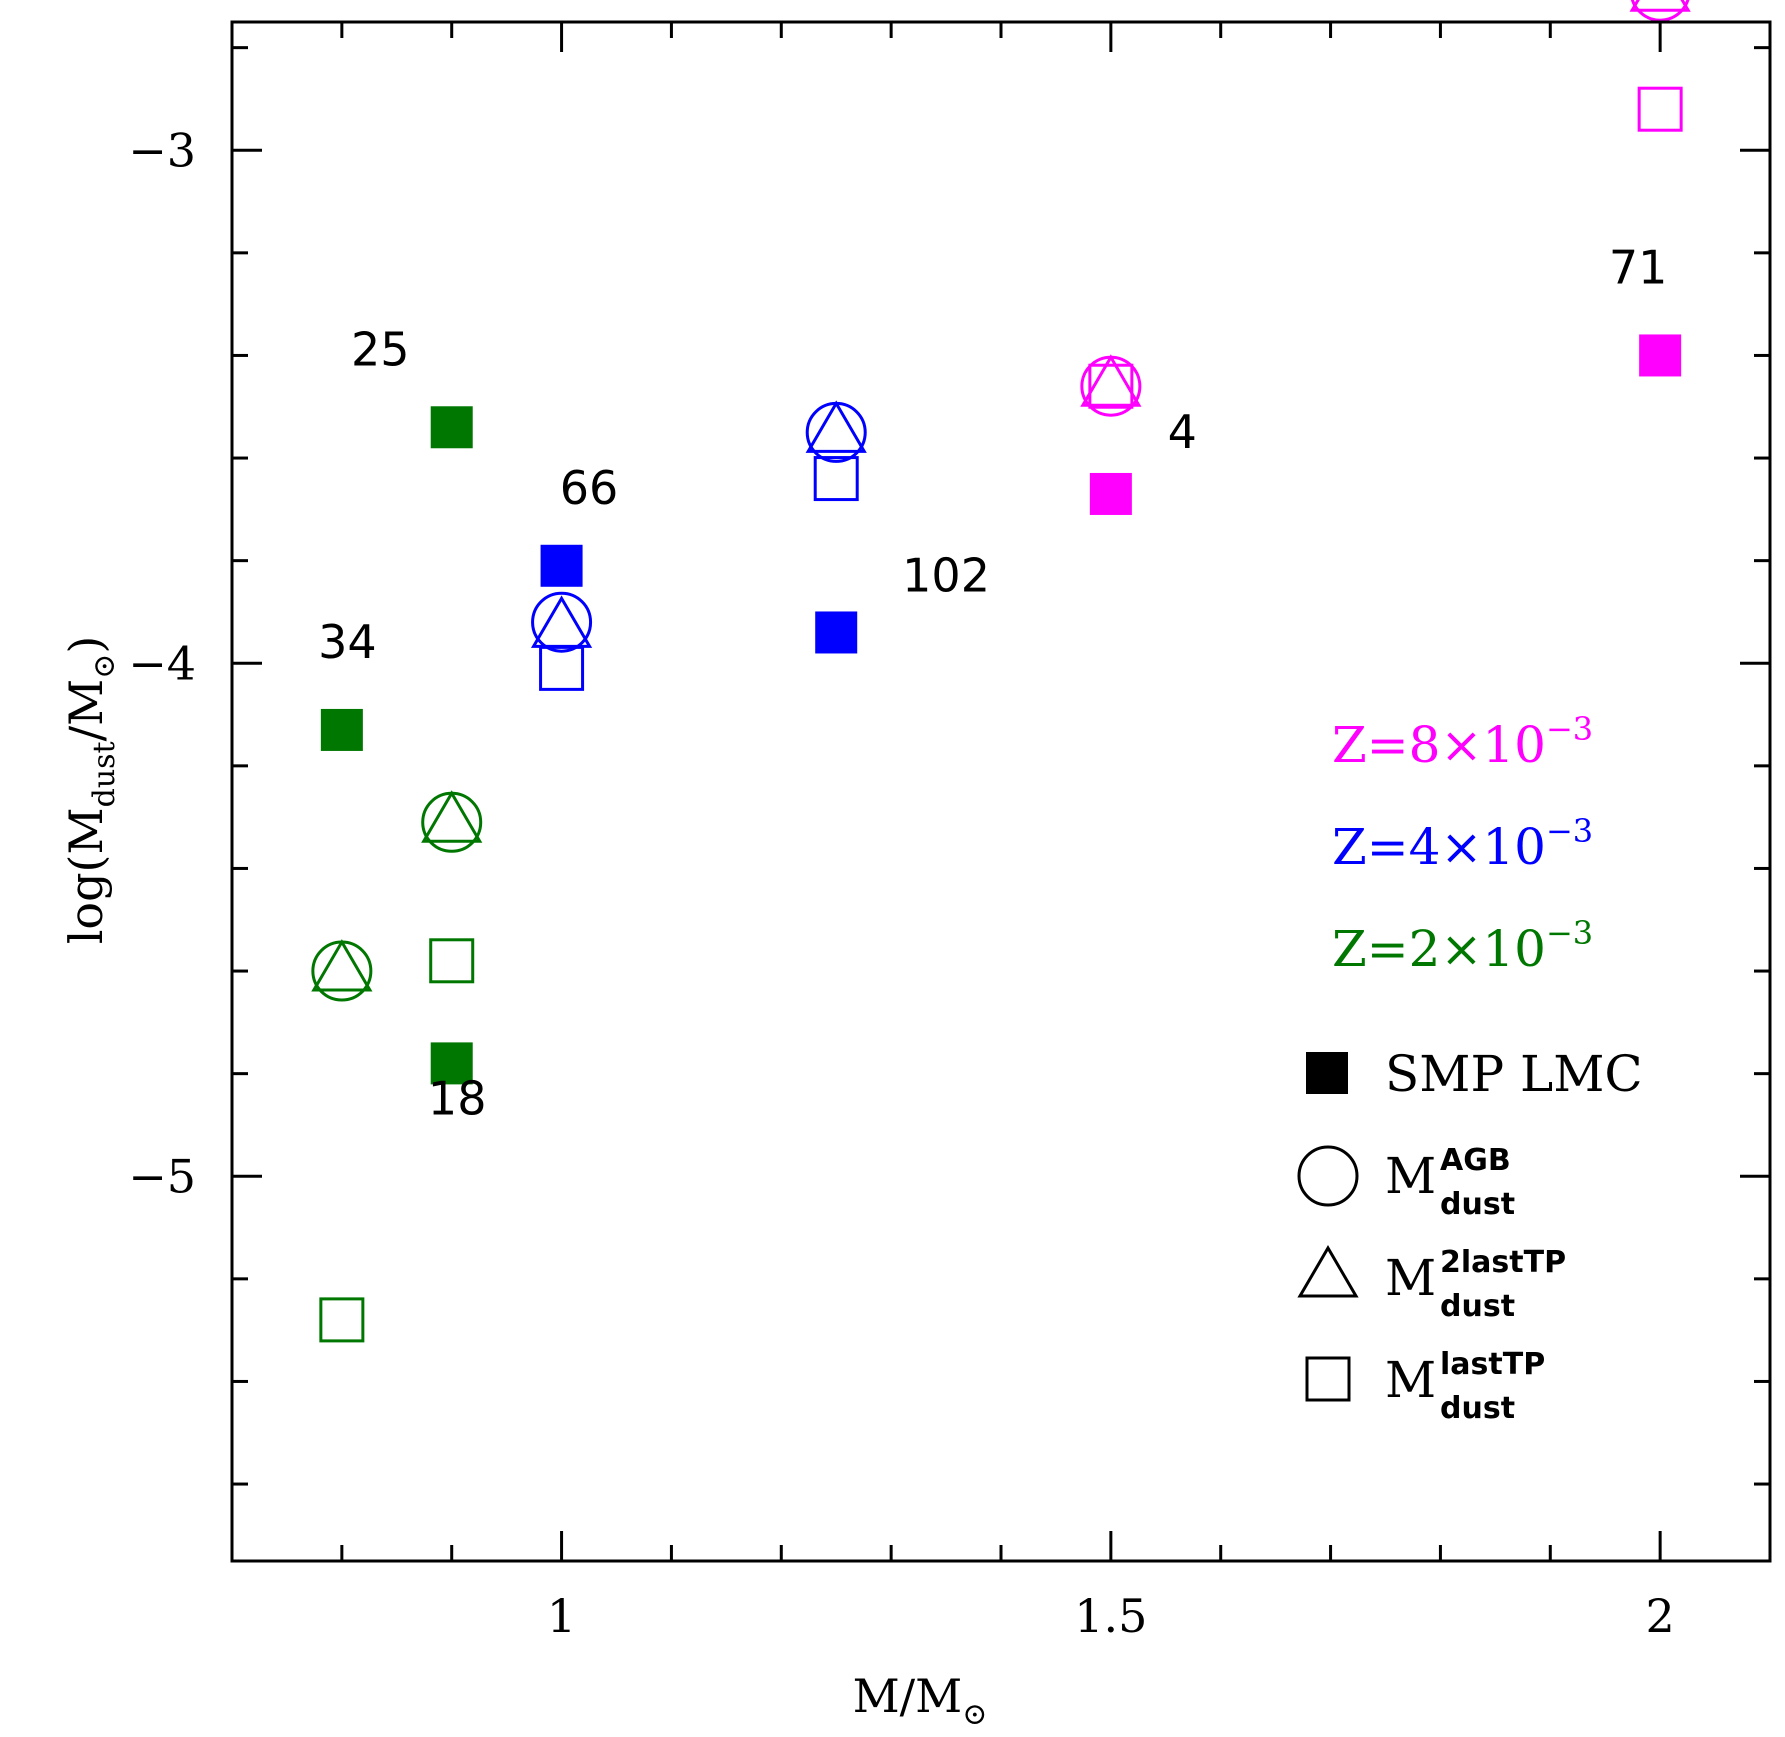 Image resolution: width=1785 pixels, height=1737 pixels. What do you see at coordinates (561, 1616) in the screenshot?
I see `x-tick-label: 1` at bounding box center [561, 1616].